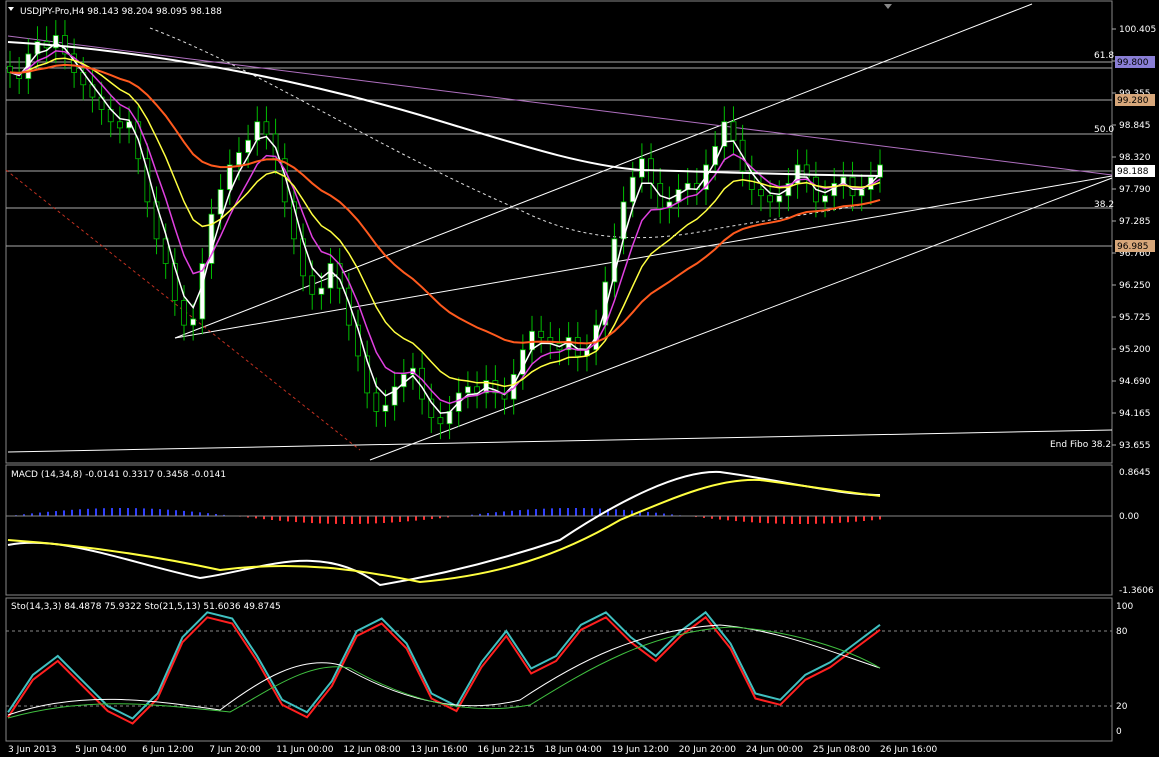  Describe the element at coordinates (1104, 130) in the screenshot. I see `fibo-label-500: 50.0` at that location.